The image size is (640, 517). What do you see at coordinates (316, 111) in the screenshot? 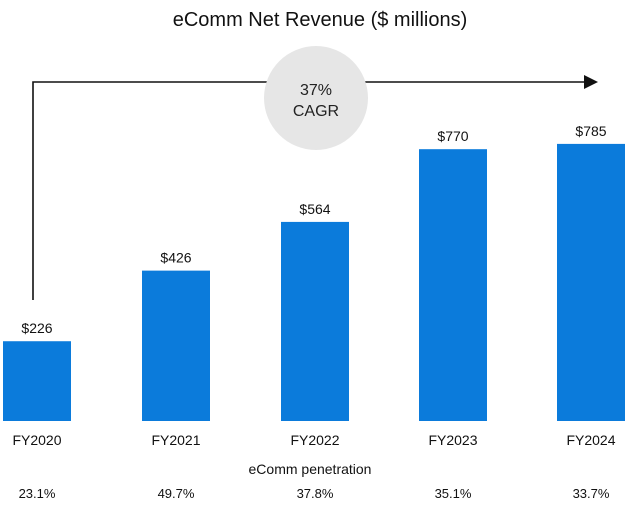
I see `cagr-label-text: CAGR` at bounding box center [316, 111].